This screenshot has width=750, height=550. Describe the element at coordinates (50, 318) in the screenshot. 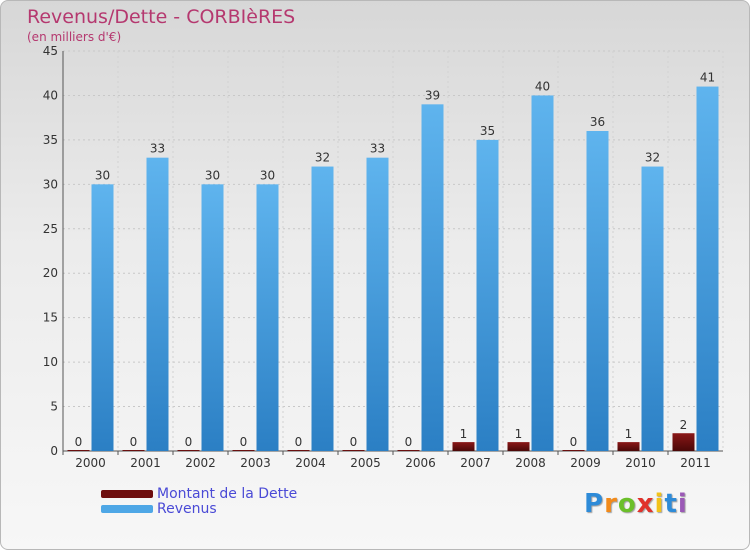

I see `y-tick-label: 15` at that location.